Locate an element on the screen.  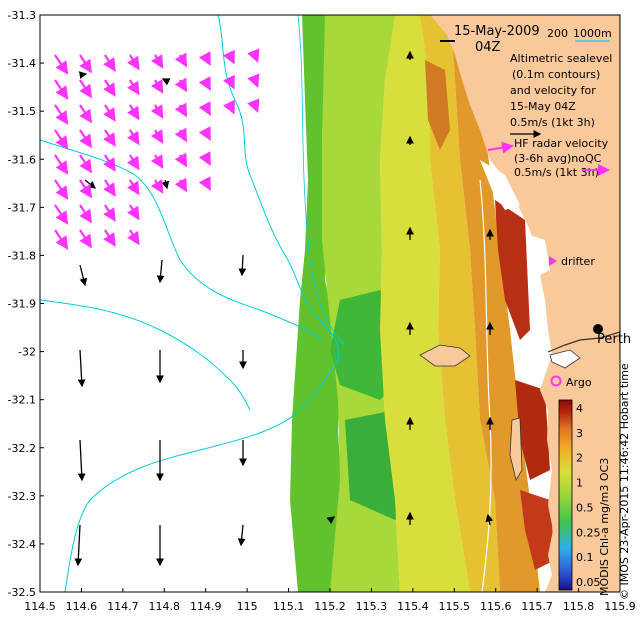
colorbar-tick-label: 0.25 is located at coordinates (588, 532).